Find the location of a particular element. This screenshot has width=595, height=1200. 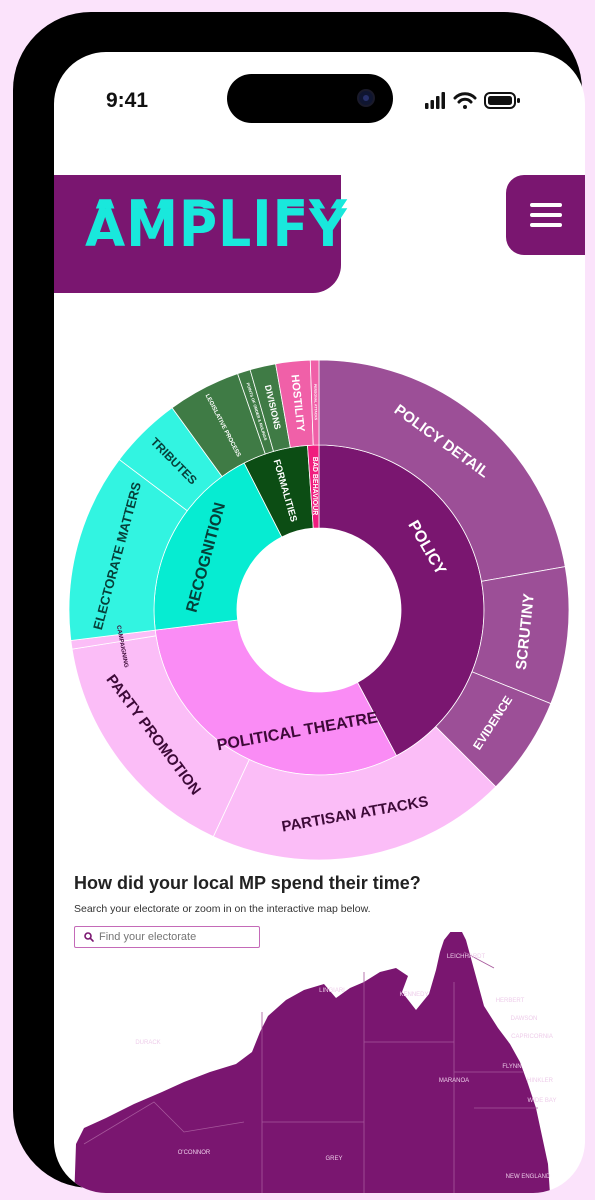

sunburst-center is located at coordinates (319, 610).